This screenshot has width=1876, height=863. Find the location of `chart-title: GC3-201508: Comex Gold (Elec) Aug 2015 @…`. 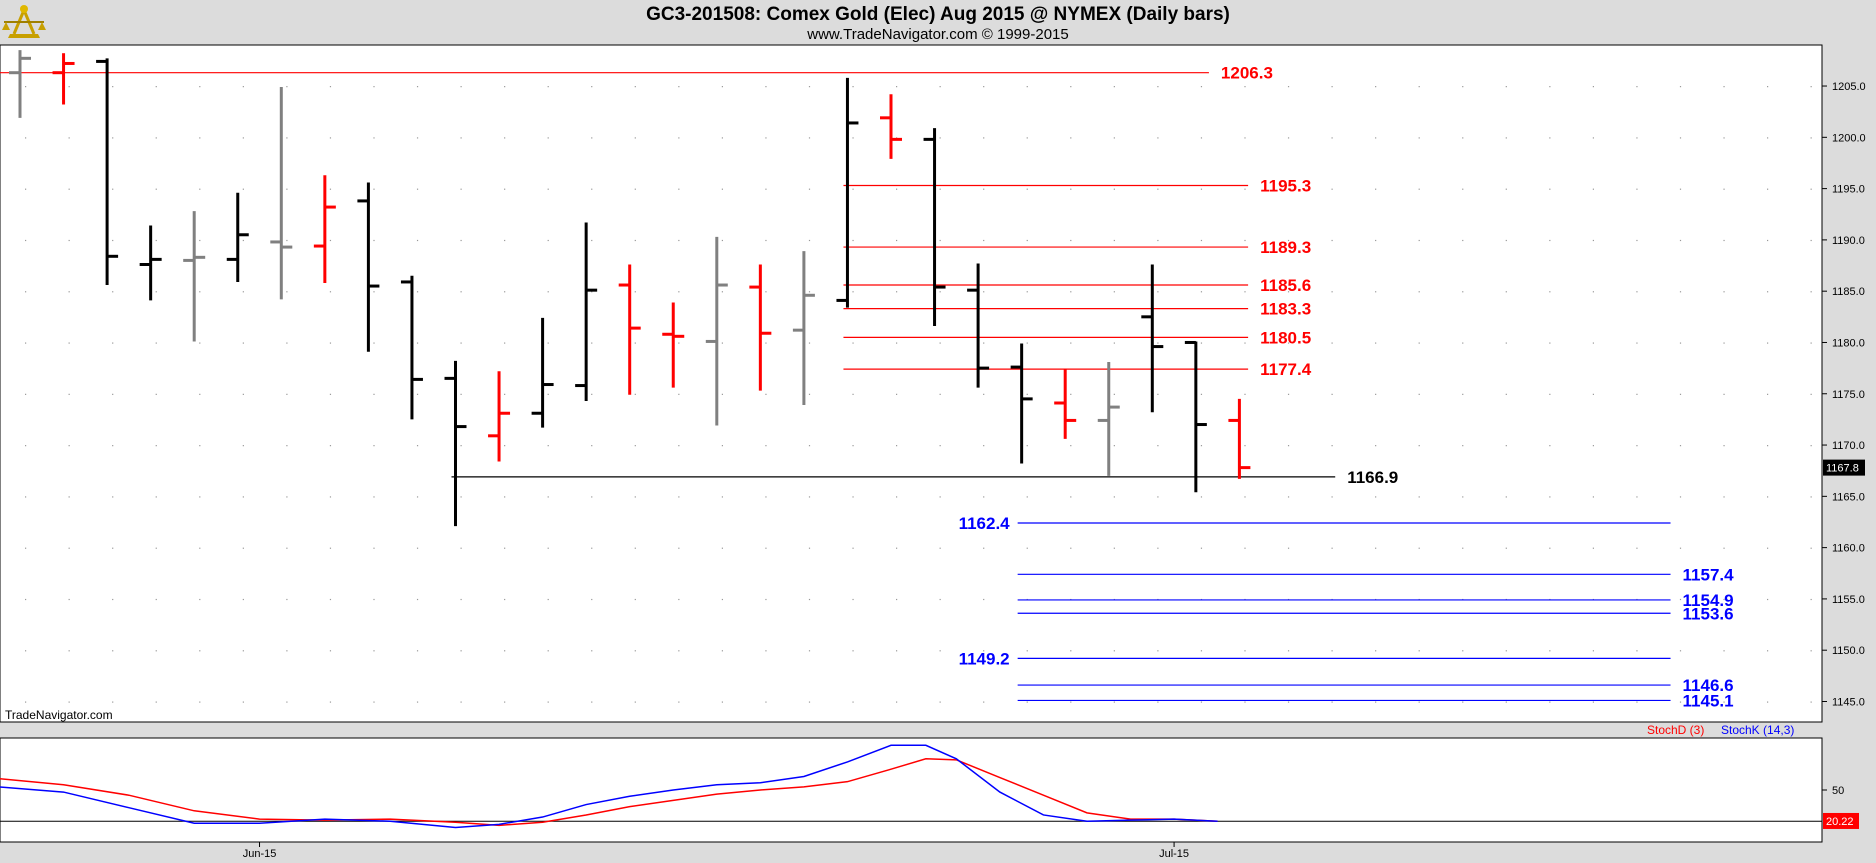

chart-title: GC3-201508: Comex Gold (Elec) Aug 2015 @… is located at coordinates (938, 14).